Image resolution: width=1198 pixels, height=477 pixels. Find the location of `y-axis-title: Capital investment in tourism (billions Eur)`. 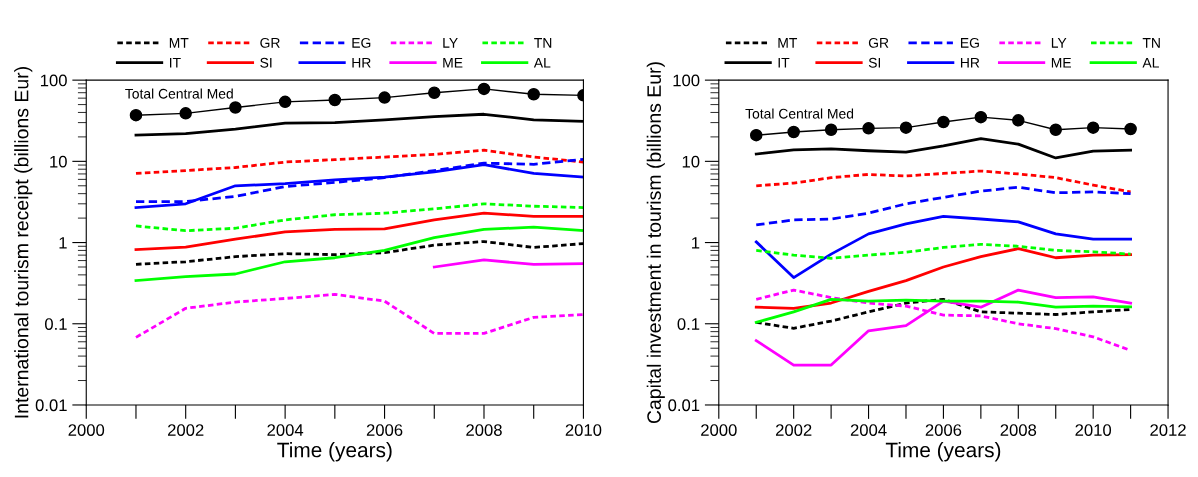

y-axis-title: Capital investment in tourism (billions Eur) is located at coordinates (655, 243).